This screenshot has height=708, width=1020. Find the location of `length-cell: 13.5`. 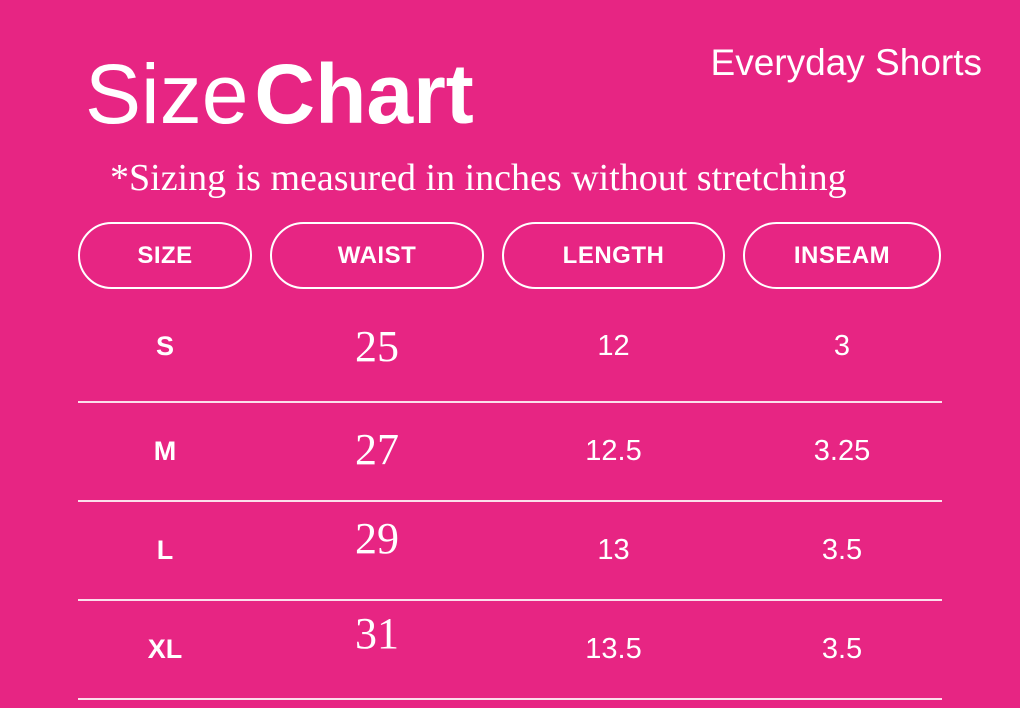

length-cell: 13.5 is located at coordinates (613, 649).